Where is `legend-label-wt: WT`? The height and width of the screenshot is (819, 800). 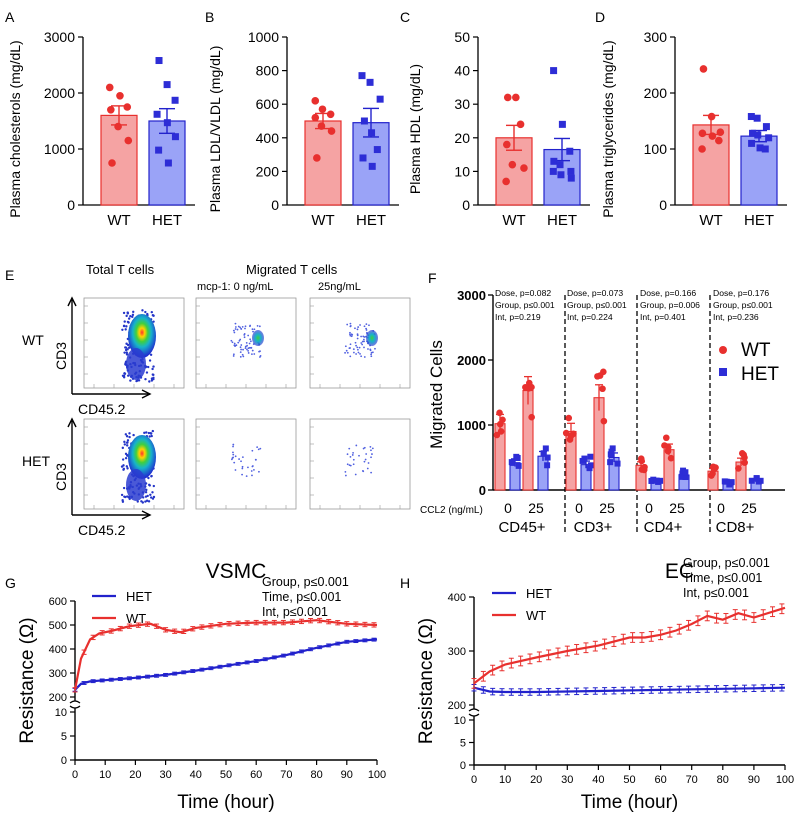
legend-label-wt: WT is located at coordinates (756, 350).